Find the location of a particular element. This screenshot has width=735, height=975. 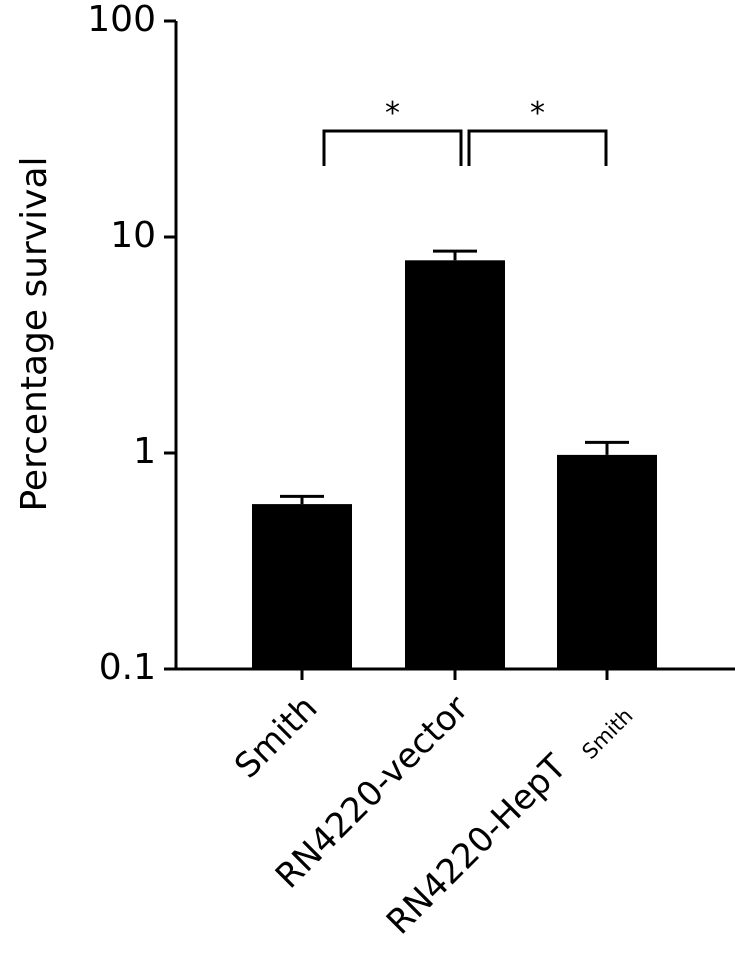

y-tick-label: 10 is located at coordinates (133, 235).